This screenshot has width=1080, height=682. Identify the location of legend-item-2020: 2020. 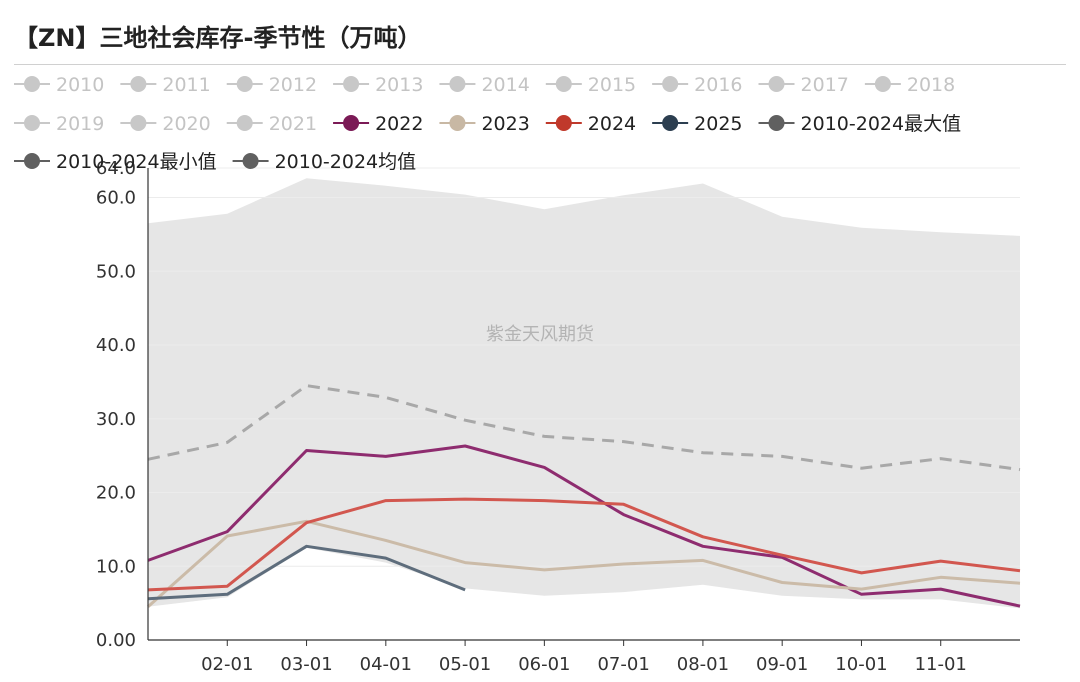
(165, 124).